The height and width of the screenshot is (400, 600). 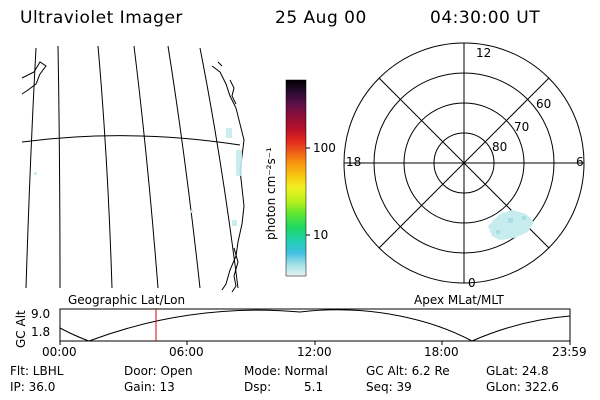 I want to click on colorbar-tick-10: 10, so click(x=321, y=235).